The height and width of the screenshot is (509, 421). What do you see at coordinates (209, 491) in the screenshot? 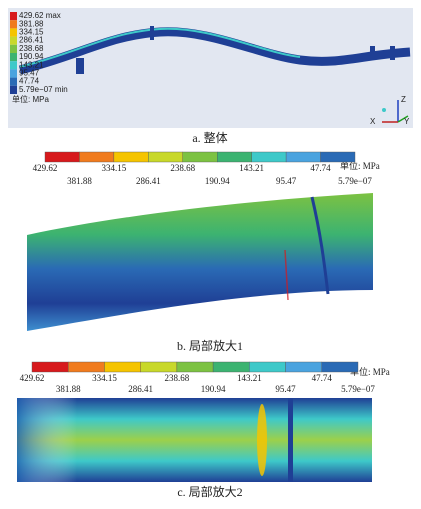
I see `caption: c. 局部放大2` at bounding box center [209, 491].